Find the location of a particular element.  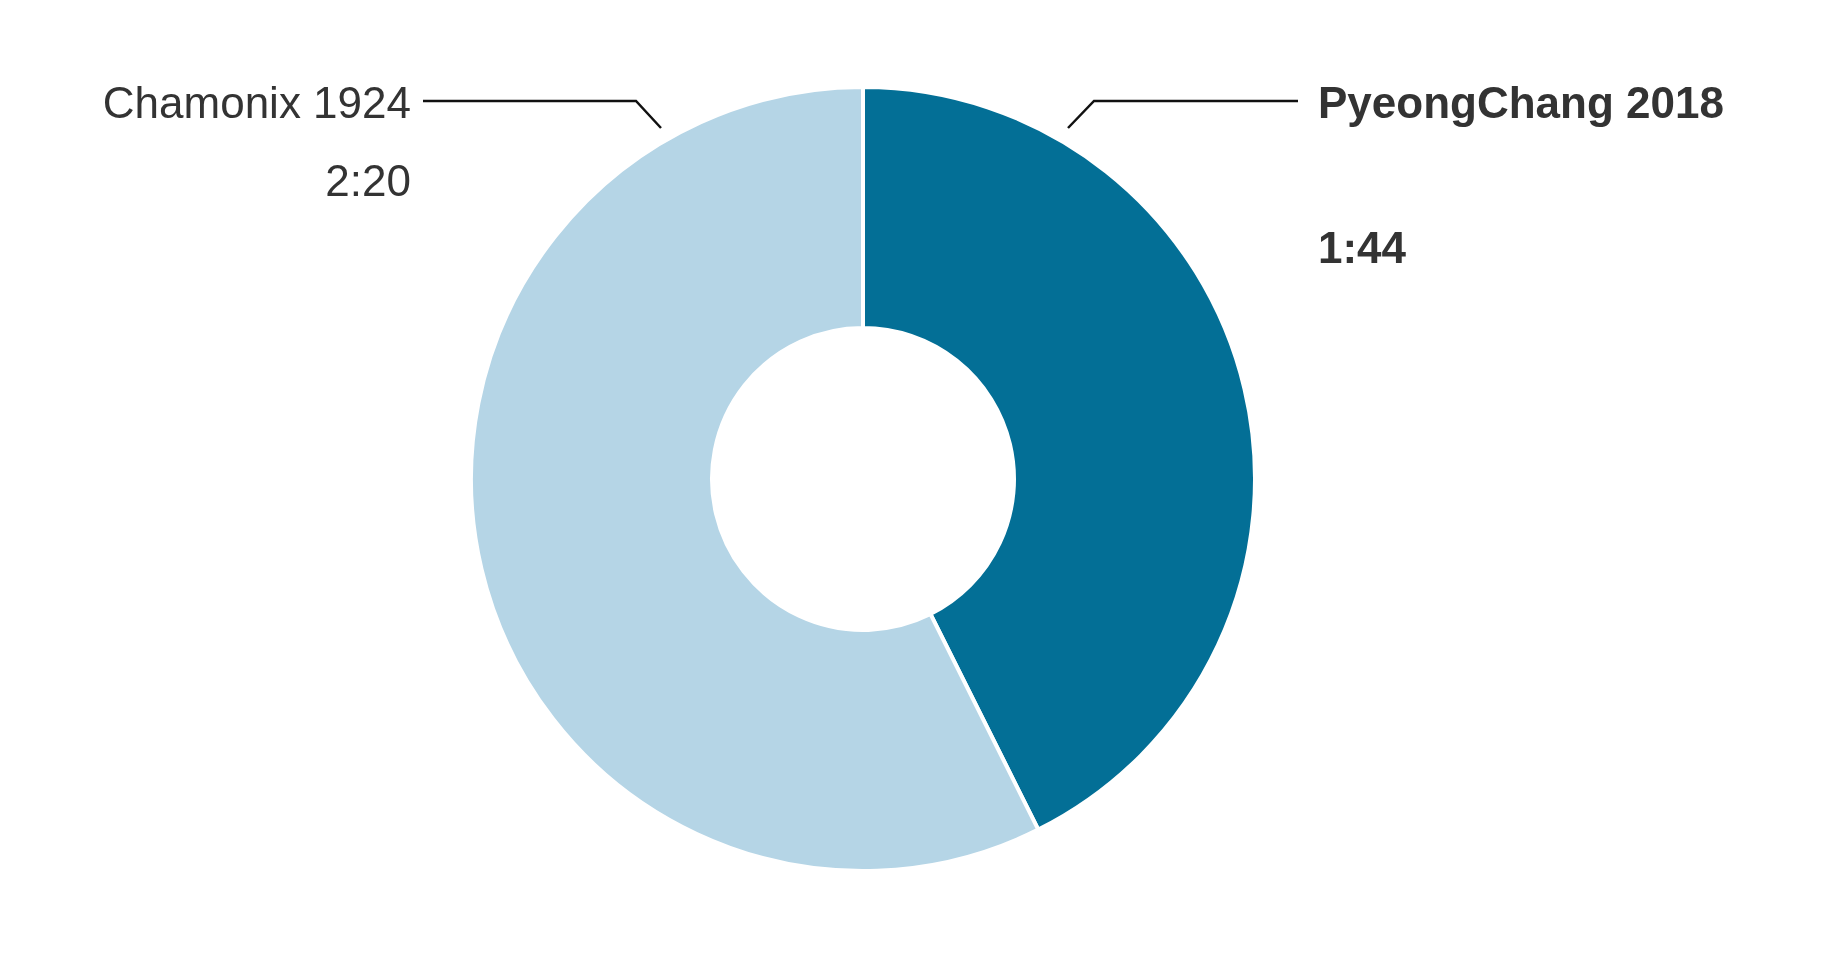

slice-label: Chamonix 1924 is located at coordinates (256, 103).